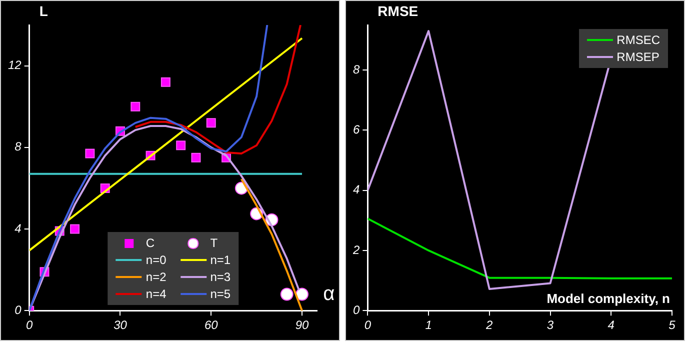 The width and height of the screenshot is (687, 343). Describe the element at coordinates (150, 243) in the screenshot. I see `legend-label: C` at that location.